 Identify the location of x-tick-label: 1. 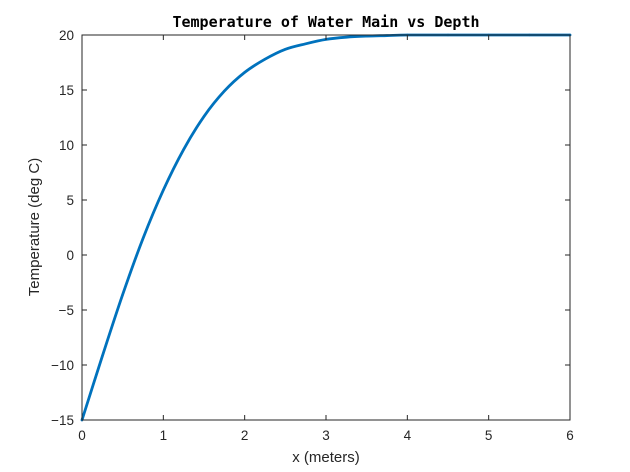
(164, 435).